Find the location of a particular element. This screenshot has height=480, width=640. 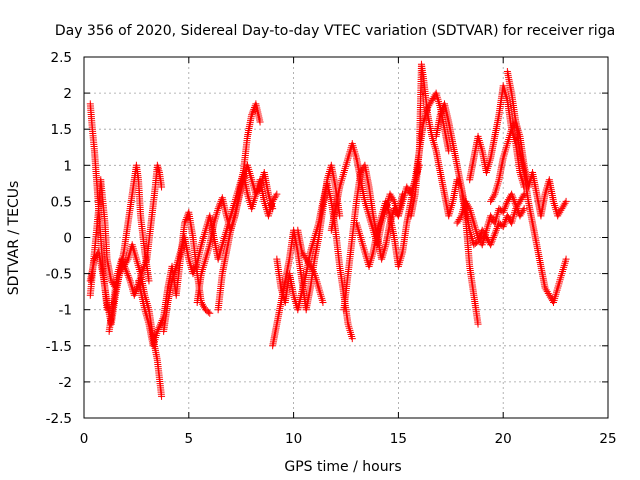

series-sat-k is located at coordinates (310, 266).